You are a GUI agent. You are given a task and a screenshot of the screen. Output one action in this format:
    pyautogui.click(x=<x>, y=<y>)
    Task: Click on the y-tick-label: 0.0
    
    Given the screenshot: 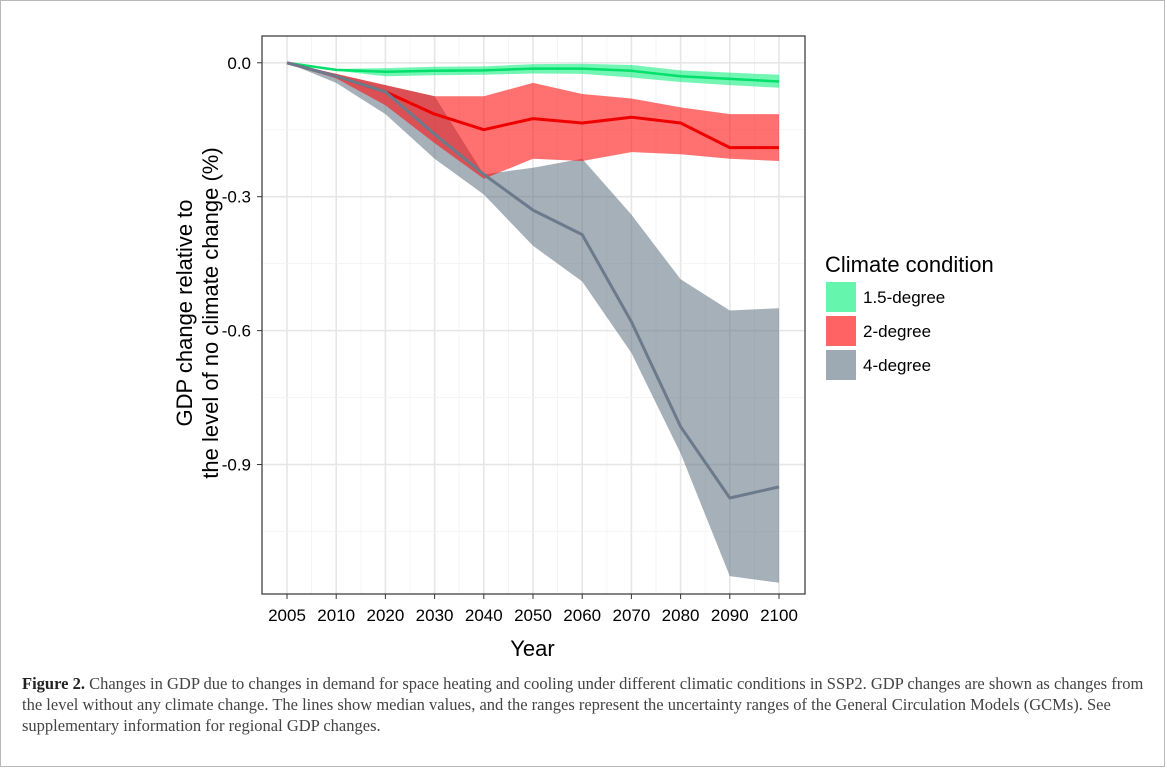 What is the action you would take?
    pyautogui.click(x=239, y=63)
    